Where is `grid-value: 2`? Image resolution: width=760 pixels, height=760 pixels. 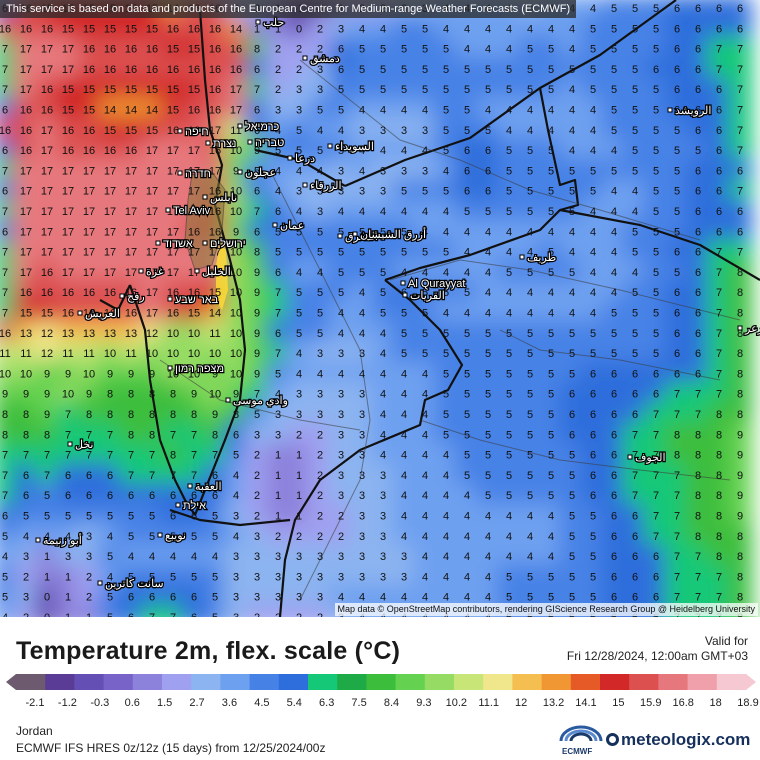 grid-value: 2 is located at coordinates (257, 517).